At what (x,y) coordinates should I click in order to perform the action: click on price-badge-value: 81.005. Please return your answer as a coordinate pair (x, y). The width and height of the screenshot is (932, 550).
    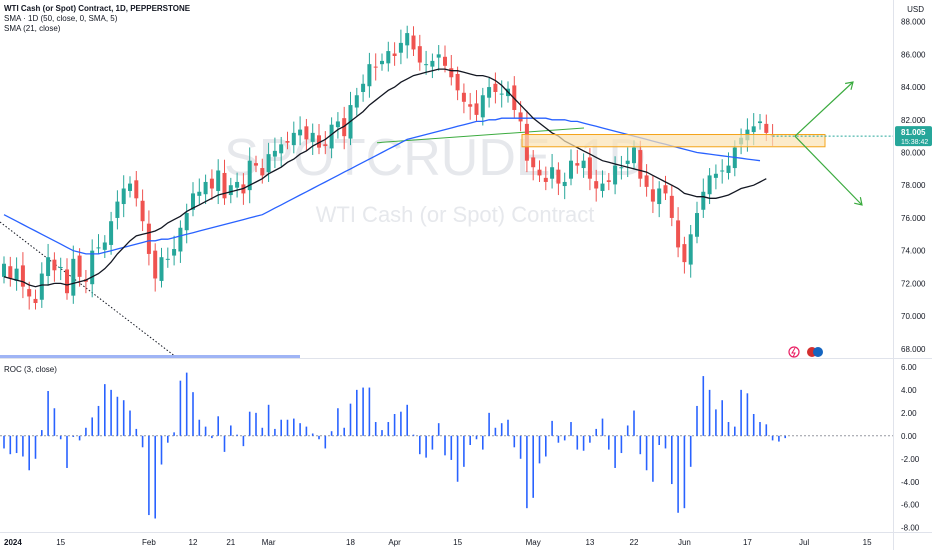
    Looking at the image, I should click on (913, 132).